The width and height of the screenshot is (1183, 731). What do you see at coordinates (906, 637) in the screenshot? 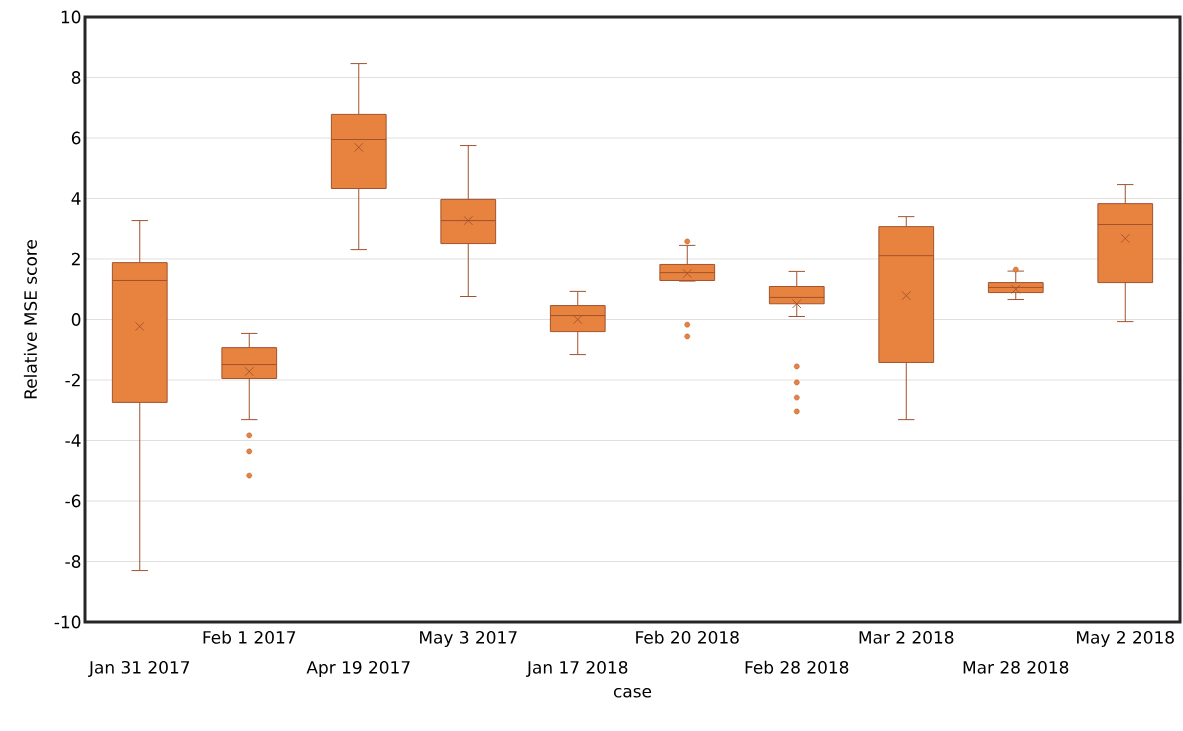
I see `x-tick-label: Mar 2 2018` at bounding box center [906, 637].